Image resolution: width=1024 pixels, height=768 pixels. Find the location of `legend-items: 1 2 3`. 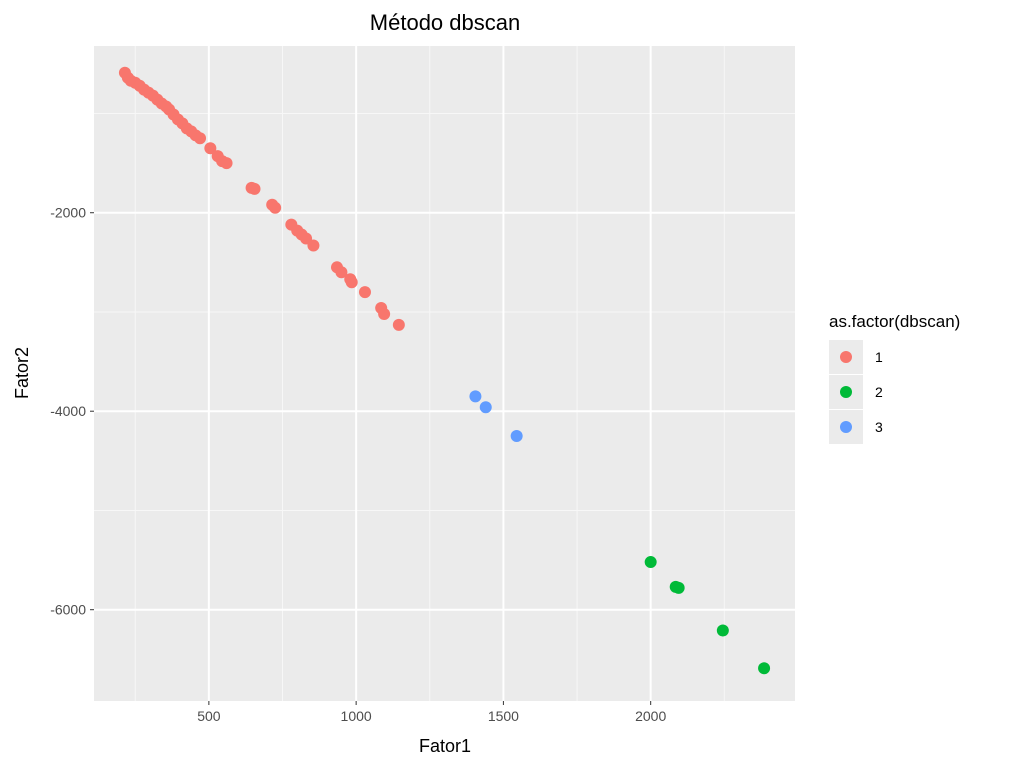

legend-items: 1 2 3 is located at coordinates (856, 392).